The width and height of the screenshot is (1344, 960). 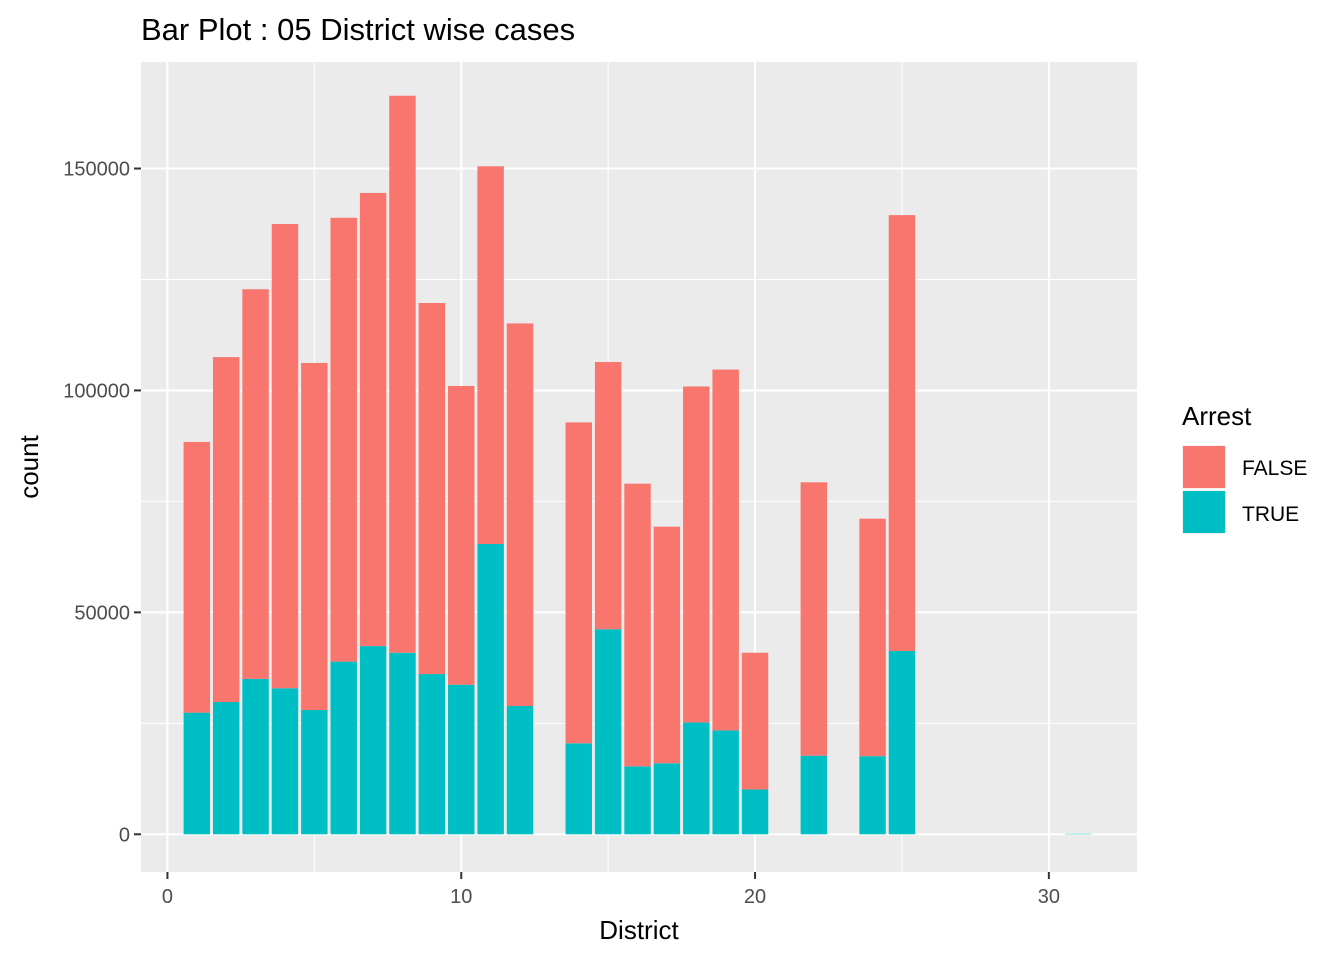 I want to click on y-axis: 0 50000 100000 150000, so click(x=102, y=502).